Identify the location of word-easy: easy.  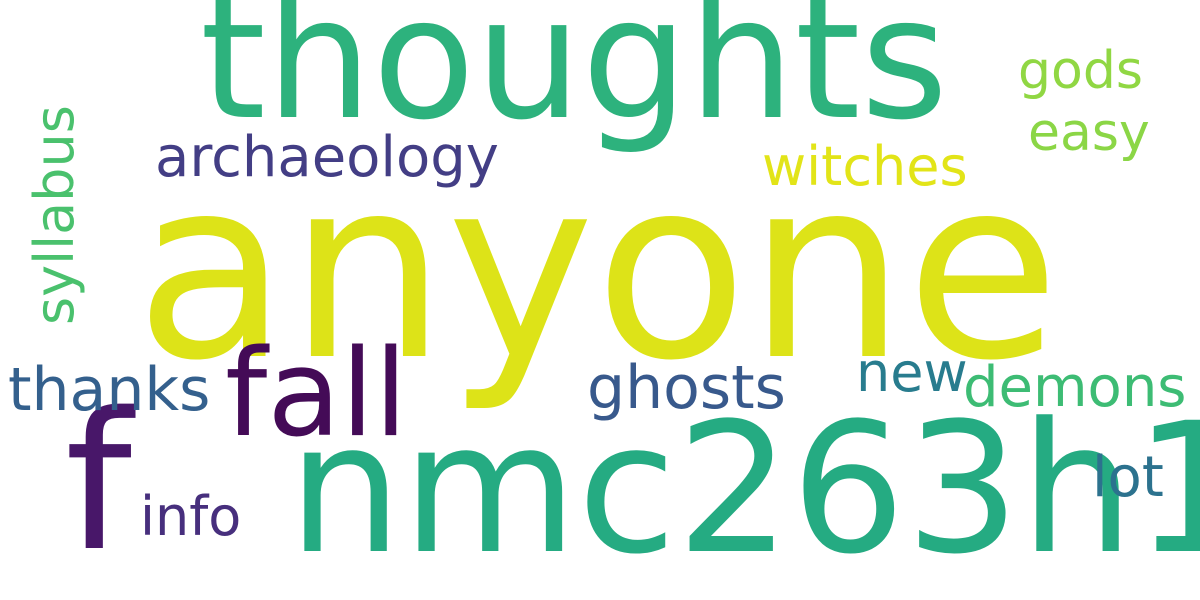
(1089, 133).